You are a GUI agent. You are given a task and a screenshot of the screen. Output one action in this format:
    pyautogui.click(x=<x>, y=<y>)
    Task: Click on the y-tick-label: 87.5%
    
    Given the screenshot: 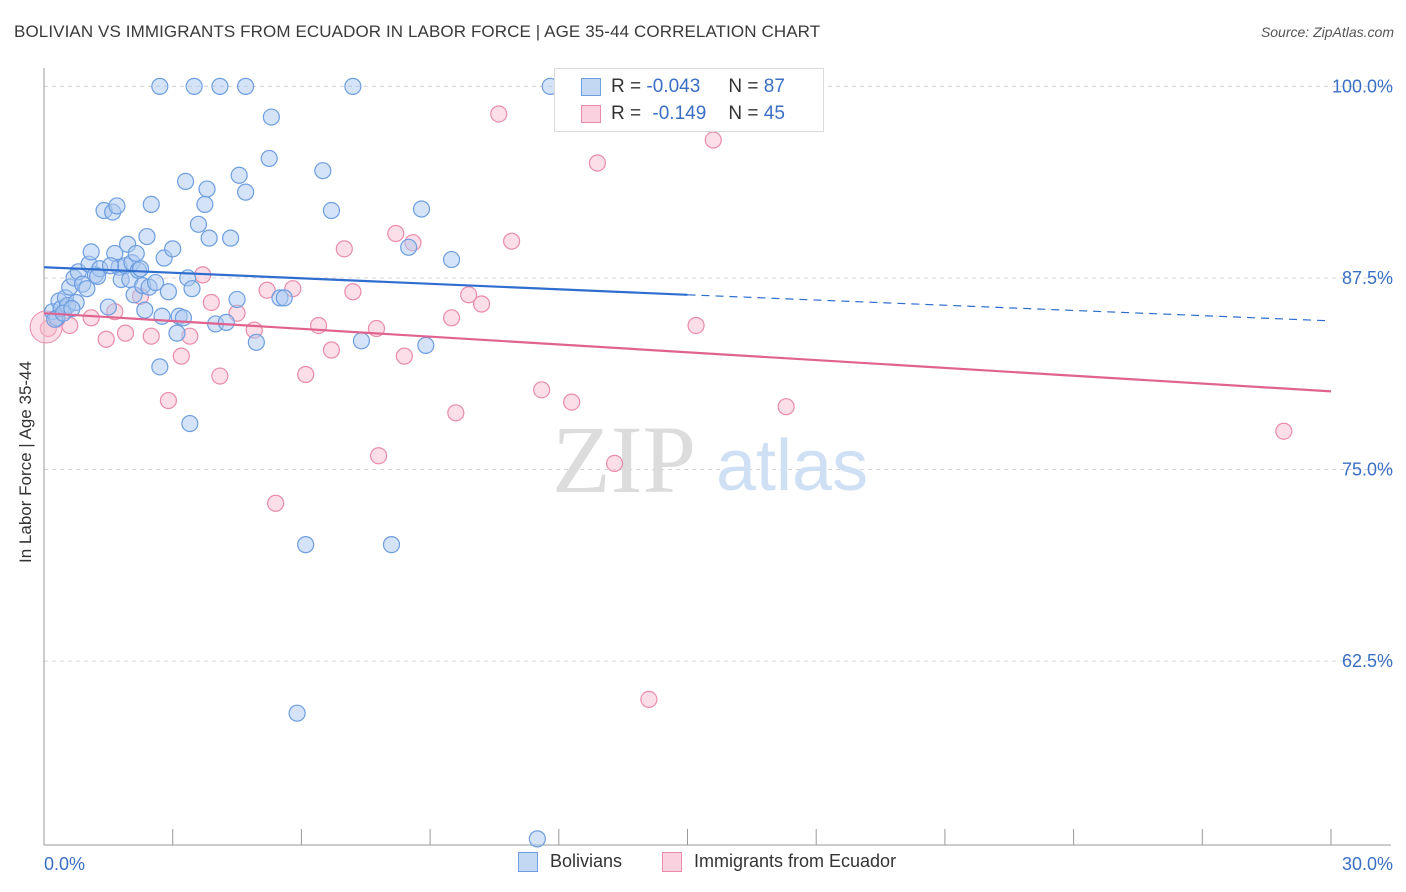 What is the action you would take?
    pyautogui.click(x=1367, y=278)
    